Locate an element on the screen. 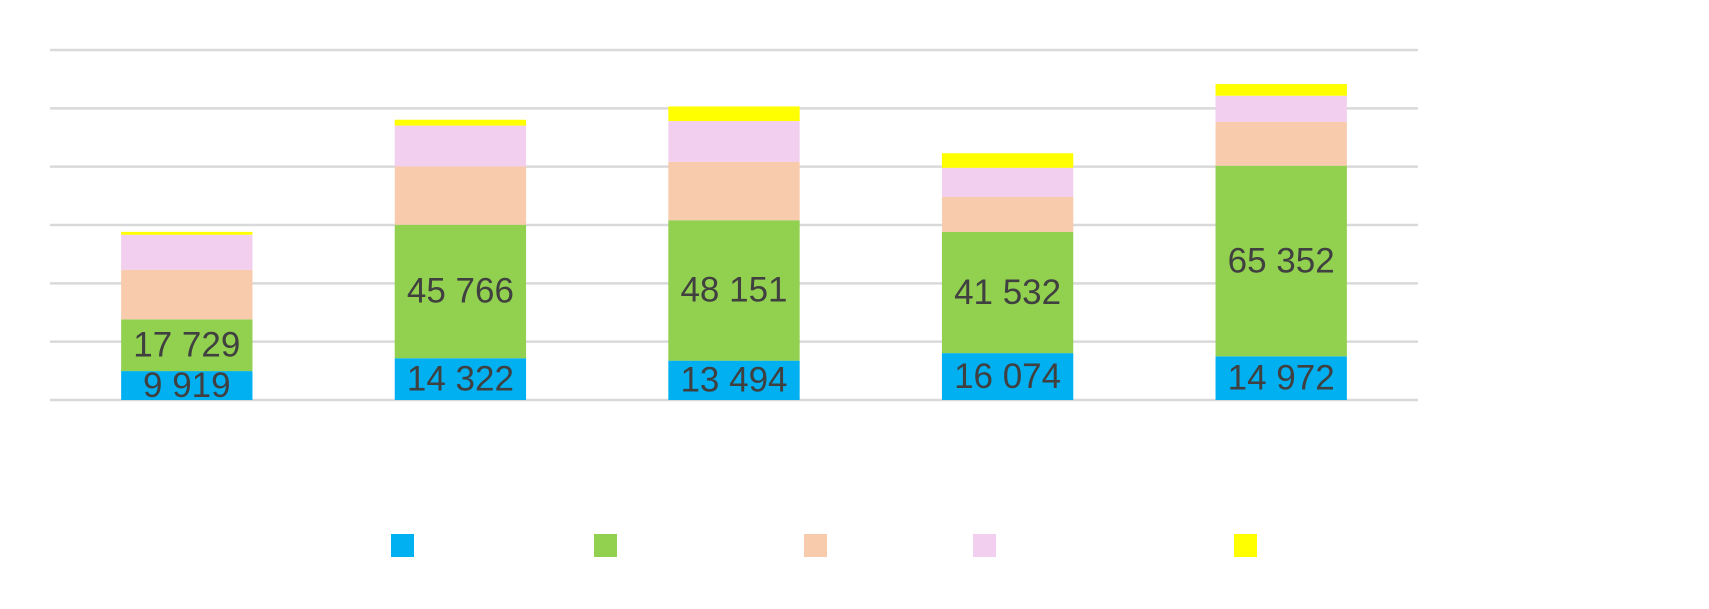 The height and width of the screenshot is (609, 1709). data-label: 13 494 is located at coordinates (733, 380).